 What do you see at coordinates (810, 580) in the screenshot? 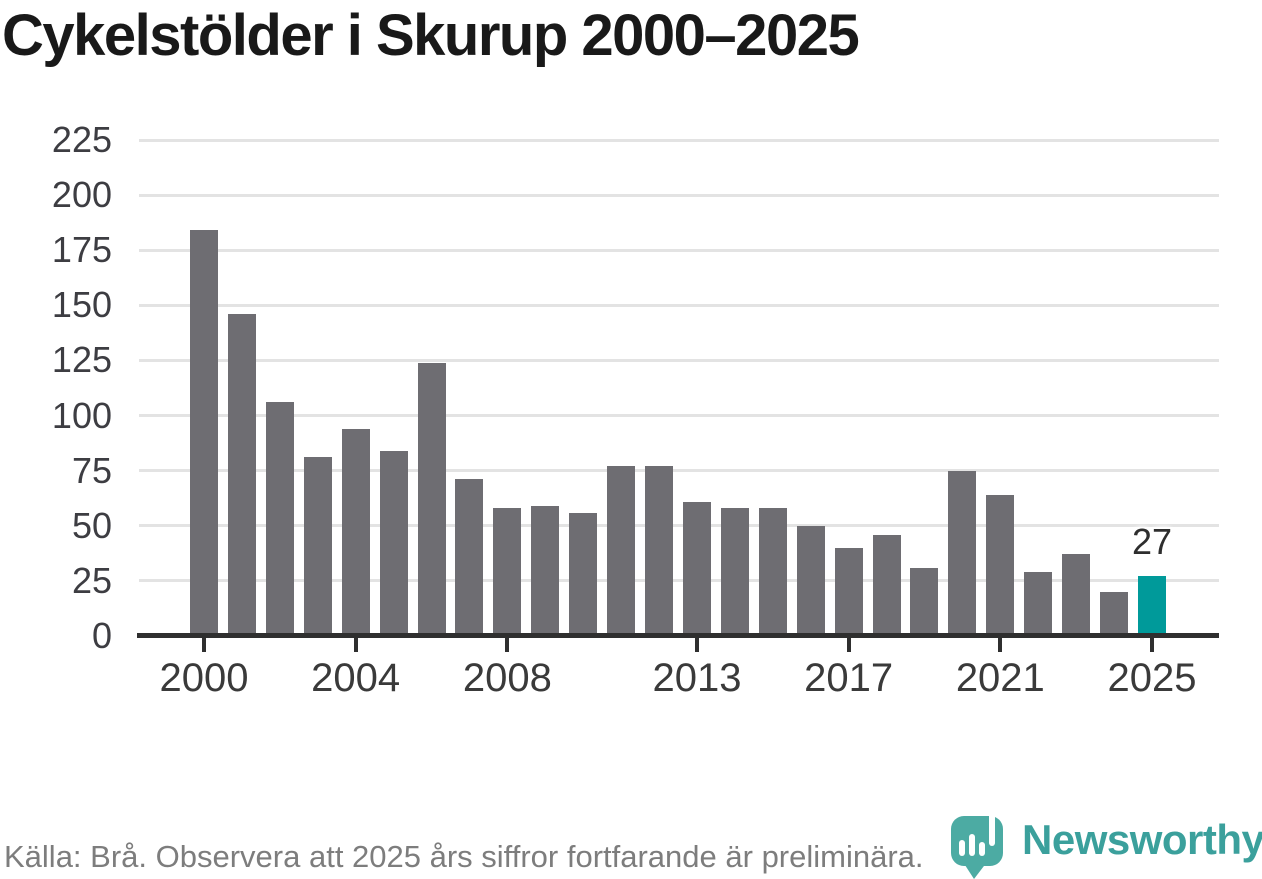
I see `bar-2016` at bounding box center [810, 580].